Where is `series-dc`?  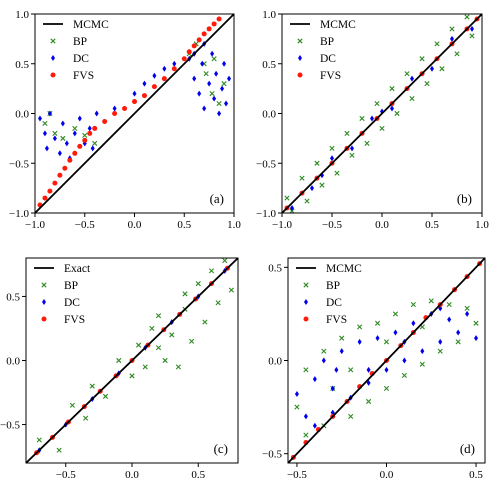
series-dc is located at coordinates (386, 367).